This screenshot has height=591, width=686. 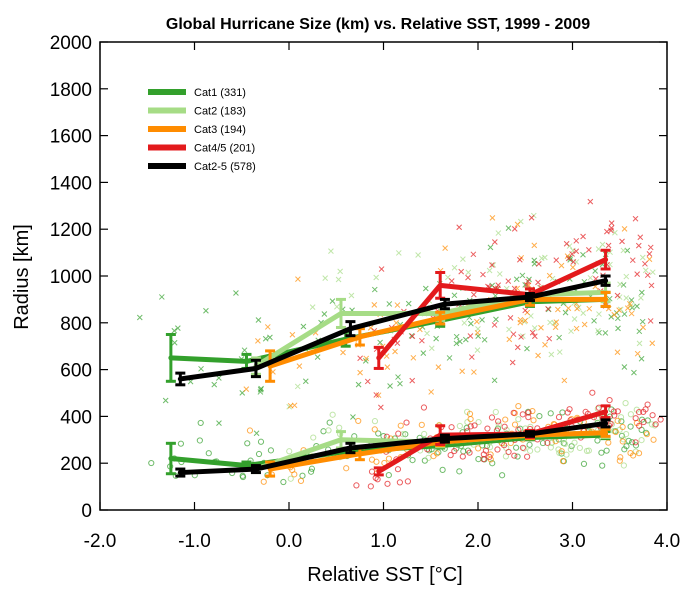 What do you see at coordinates (220, 112) in the screenshot?
I see `legend-label: Cat2 (183)` at bounding box center [220, 112].